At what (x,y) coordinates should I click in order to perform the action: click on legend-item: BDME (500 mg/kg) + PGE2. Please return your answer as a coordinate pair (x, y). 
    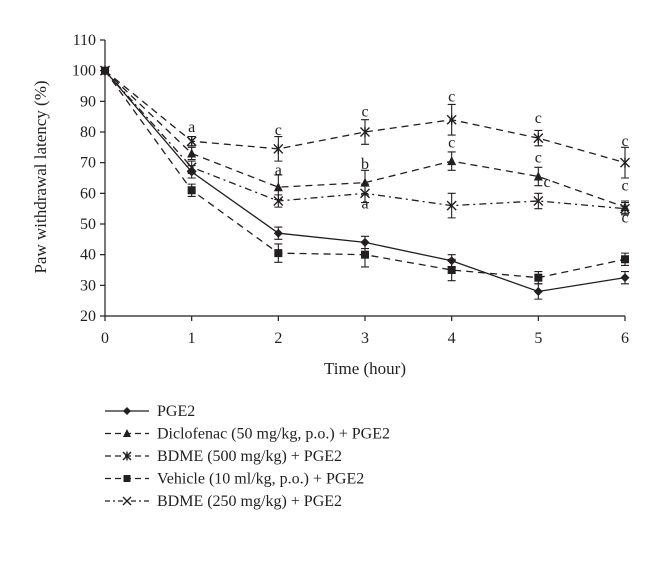
    Looking at the image, I should click on (223, 456).